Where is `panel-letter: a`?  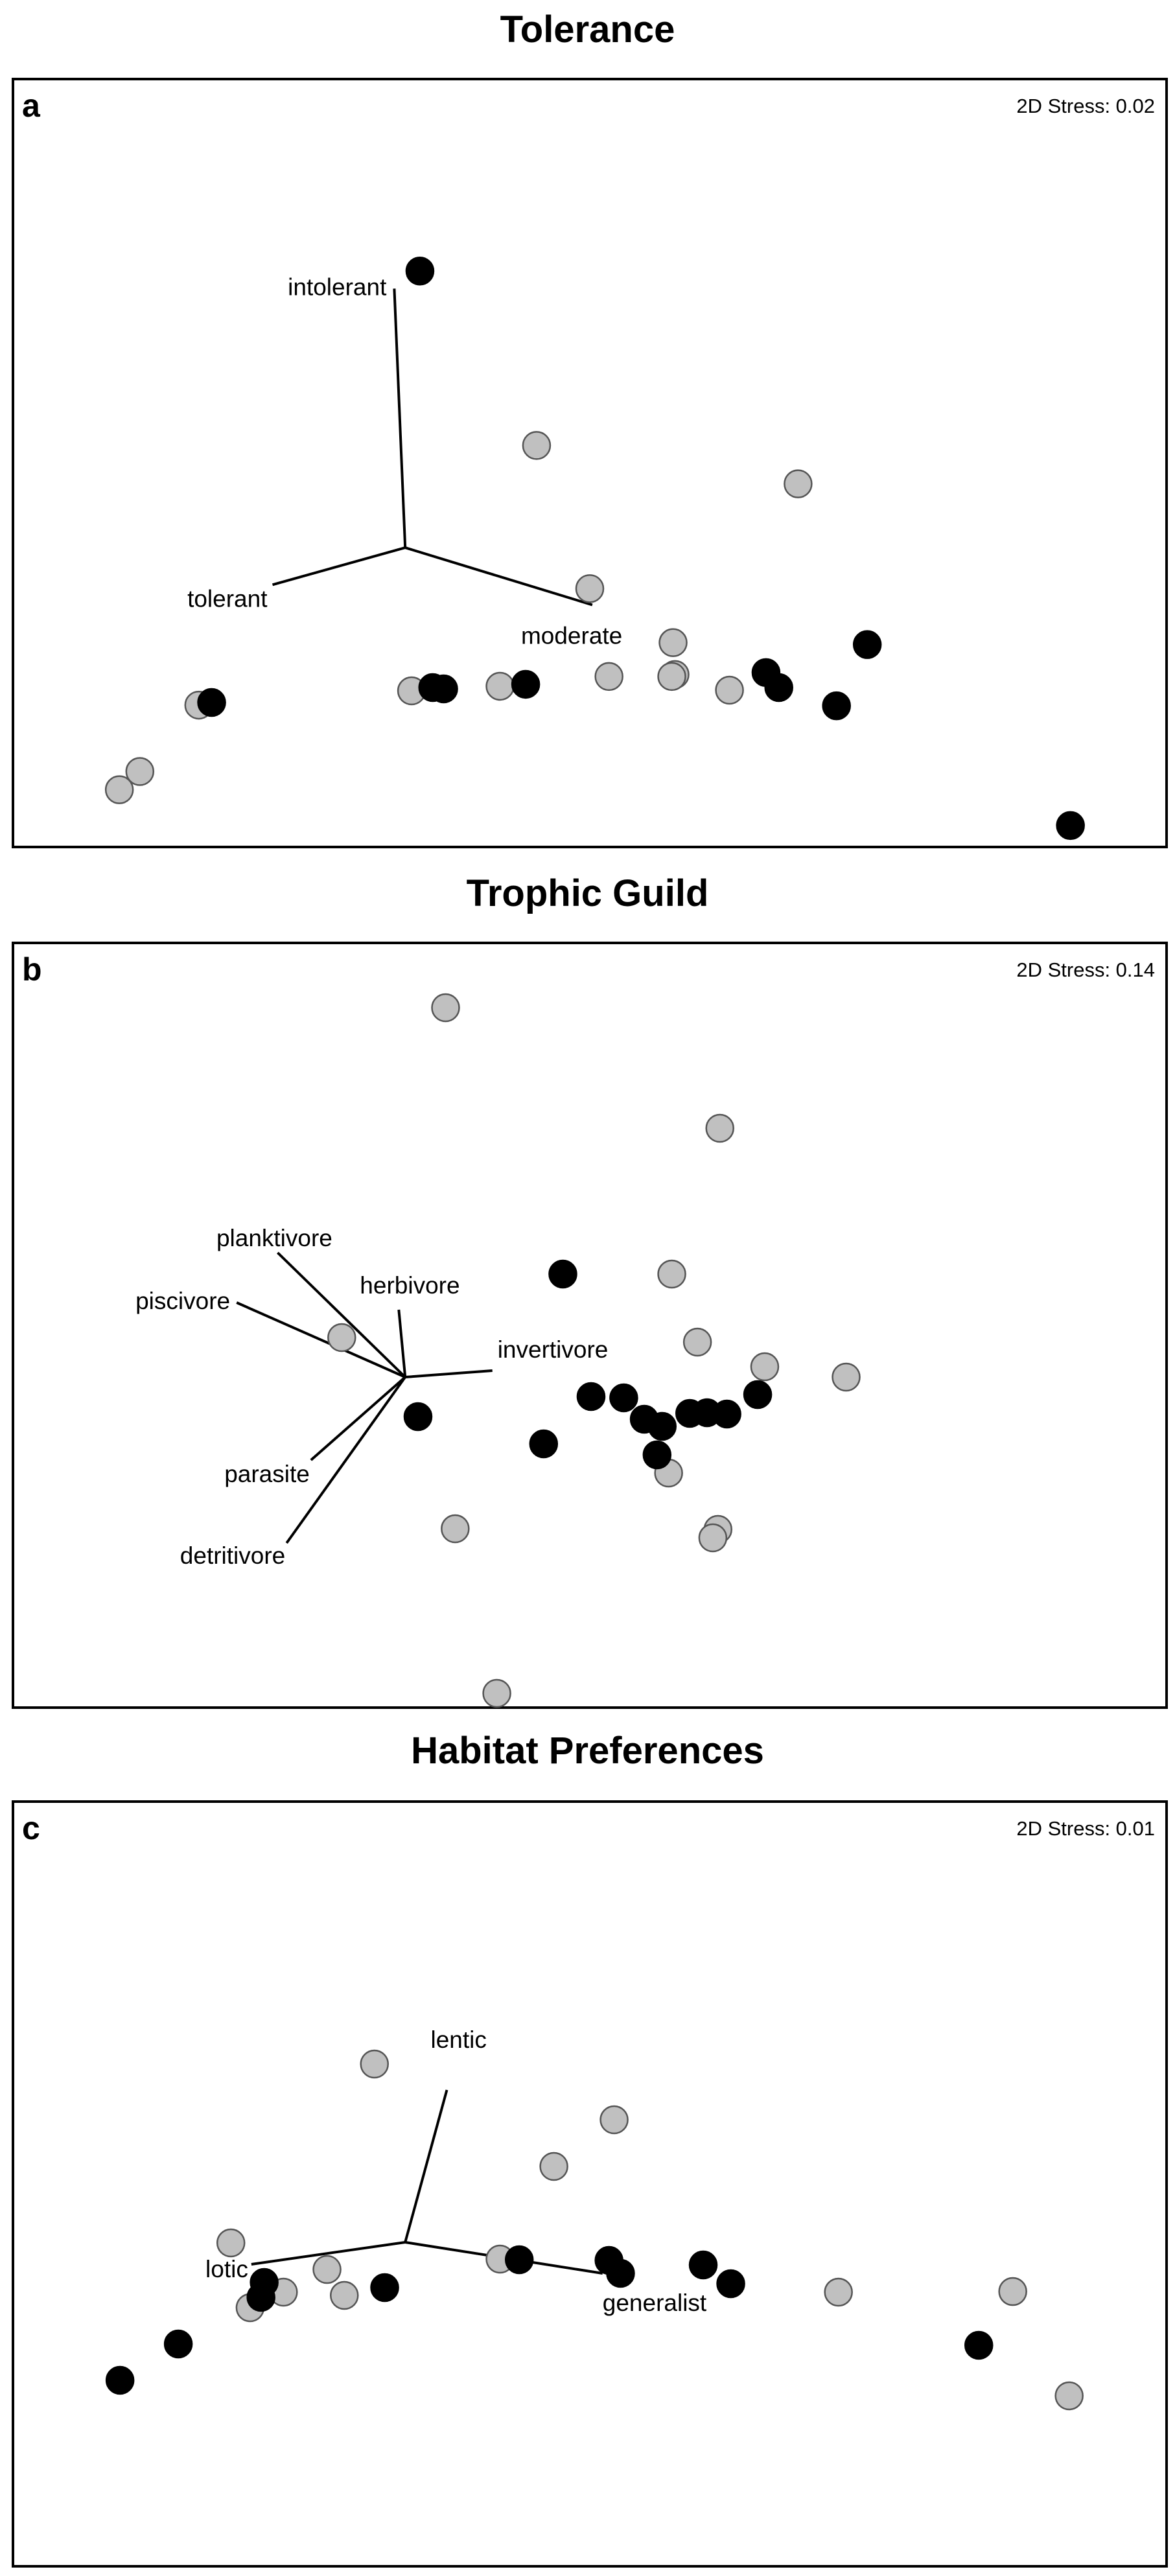 panel-letter: a is located at coordinates (31, 106).